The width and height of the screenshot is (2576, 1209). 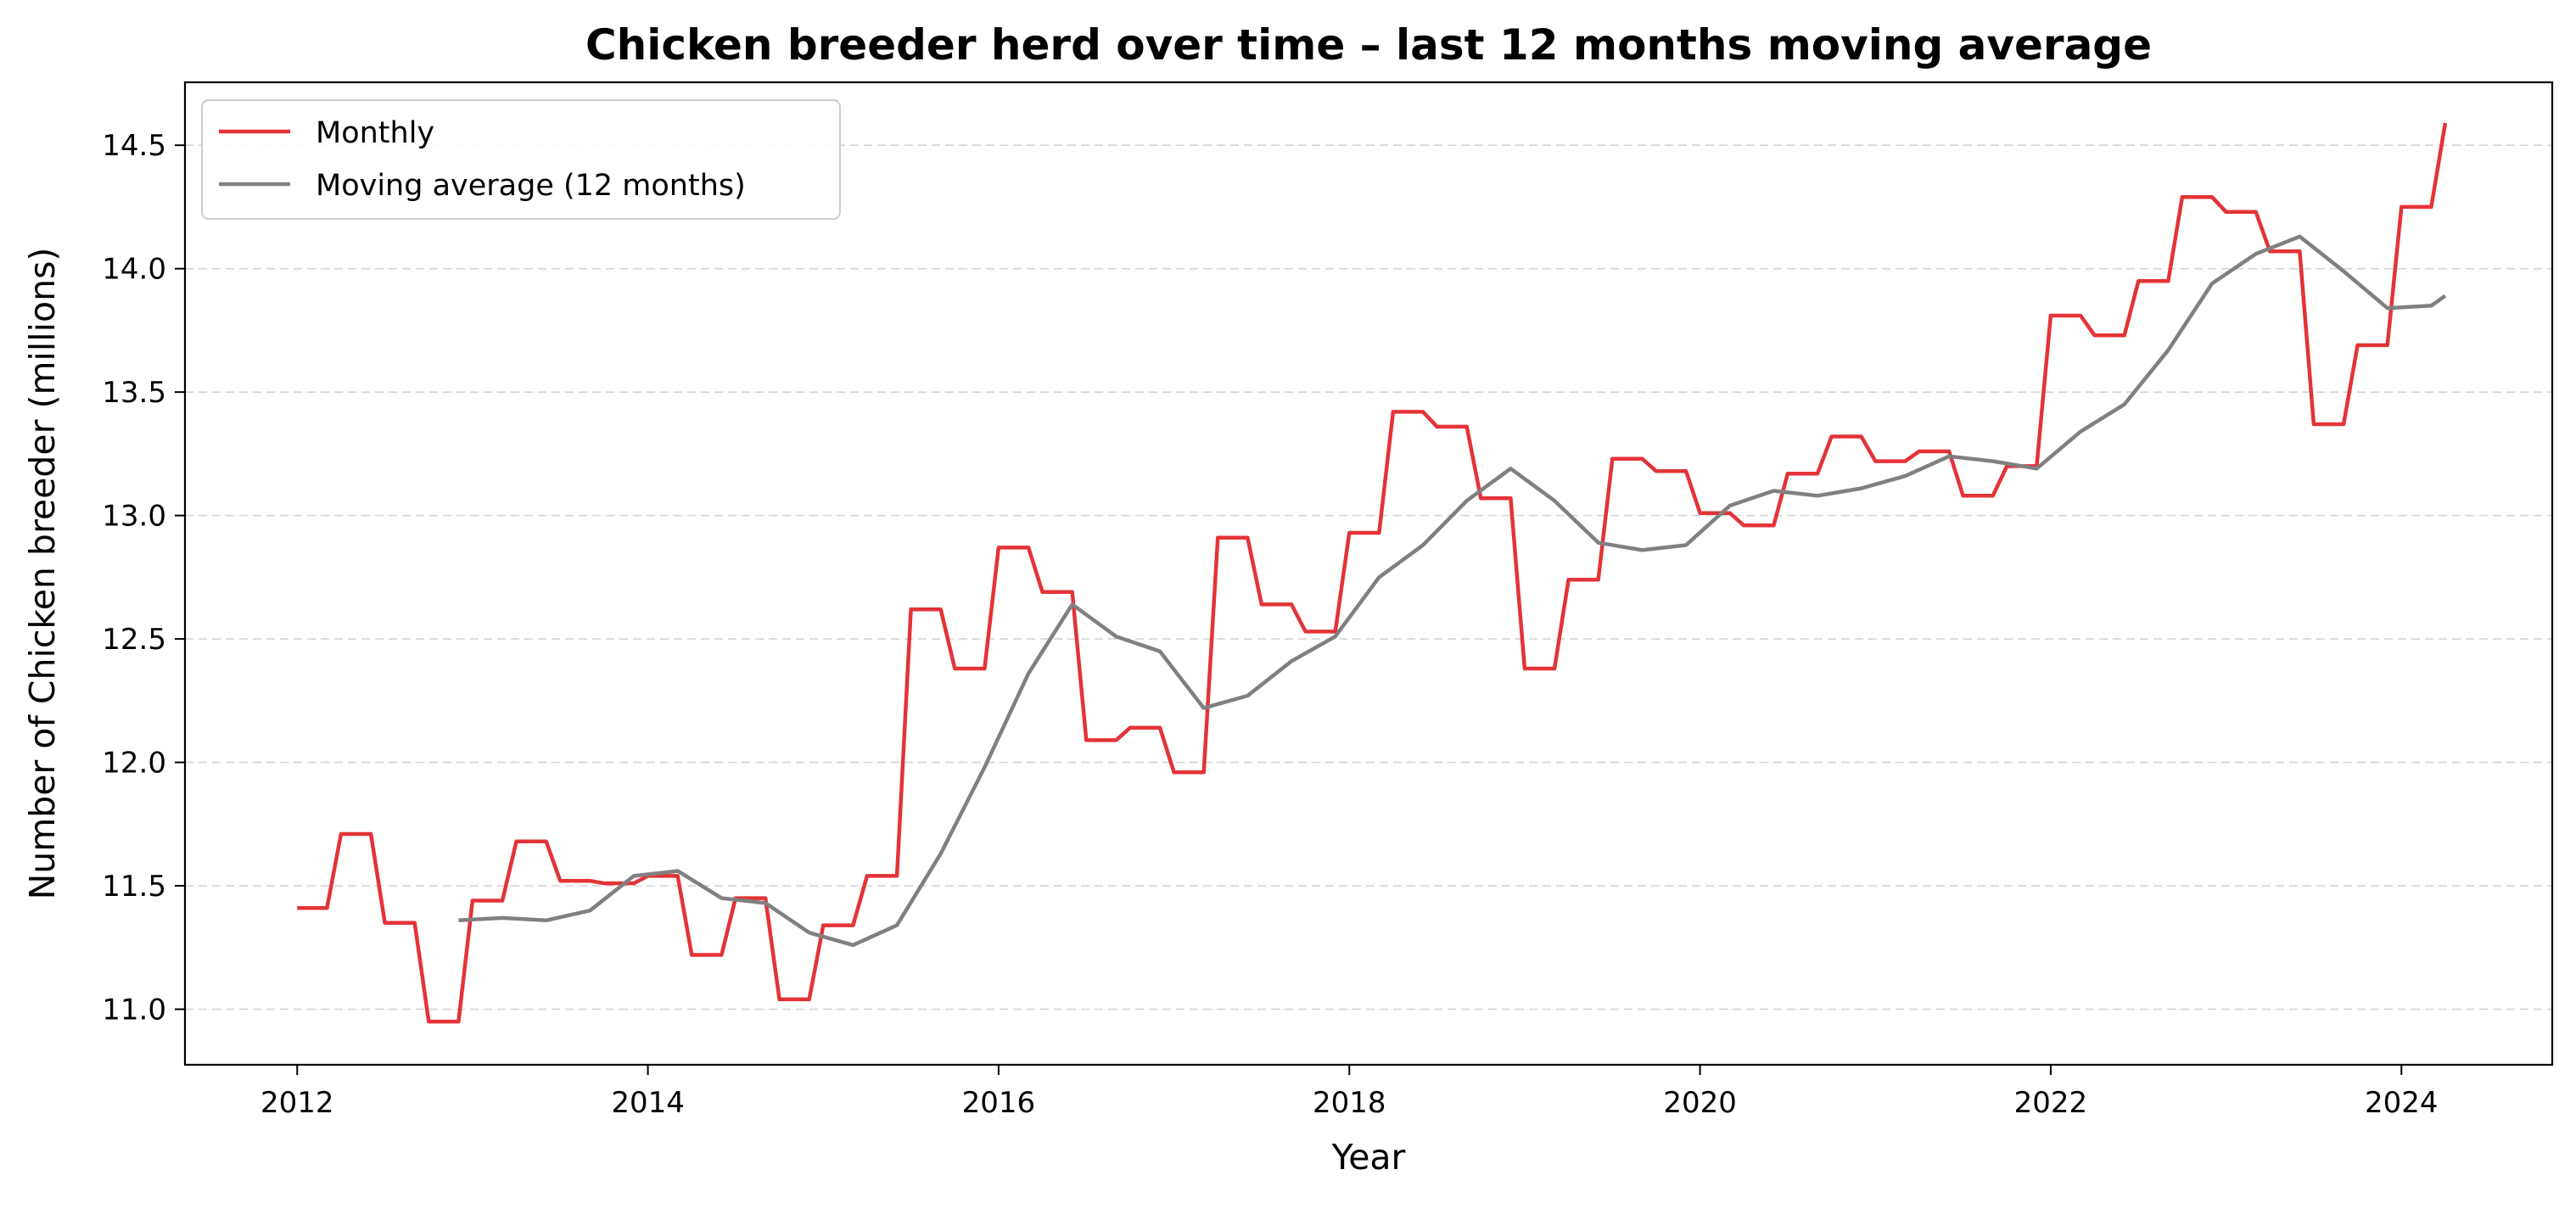 I want to click on legend: Monthly Moving average (12 months), so click(x=521, y=159).